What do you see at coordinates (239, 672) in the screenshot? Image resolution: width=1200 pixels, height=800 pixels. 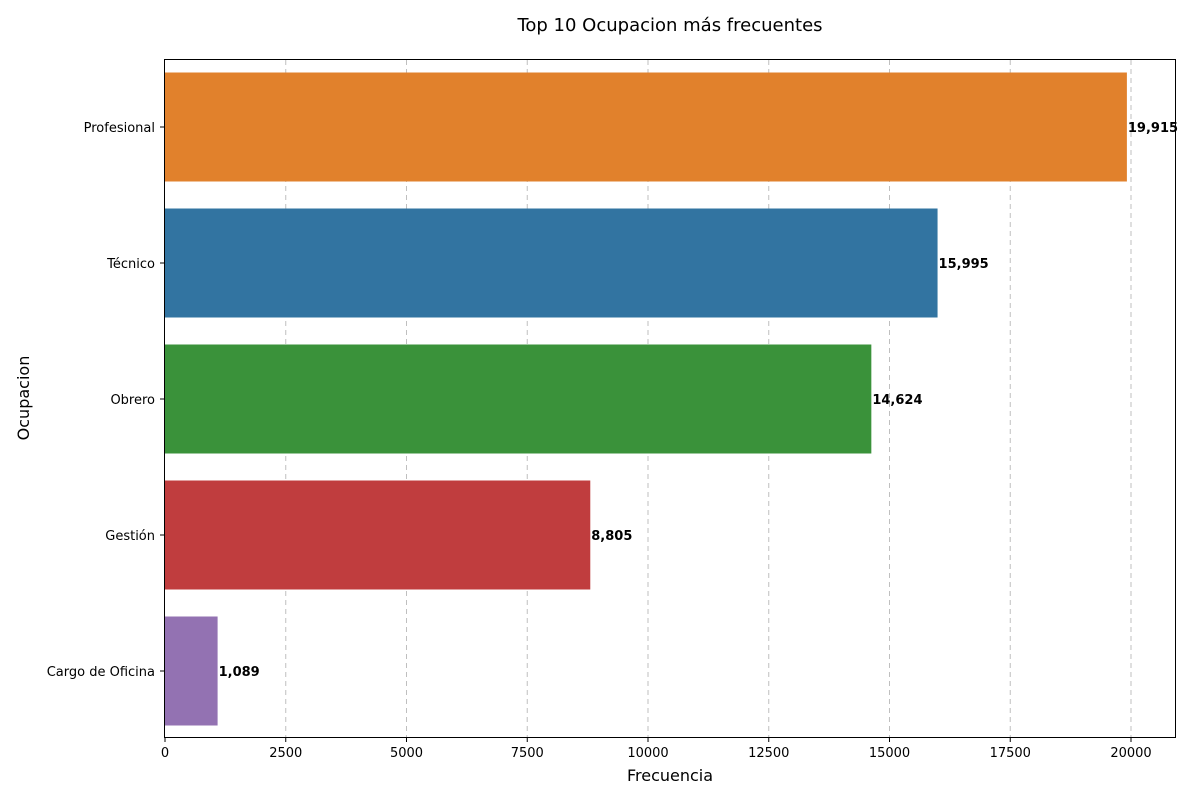 I see `bar-value-label: 1,089` at bounding box center [239, 672].